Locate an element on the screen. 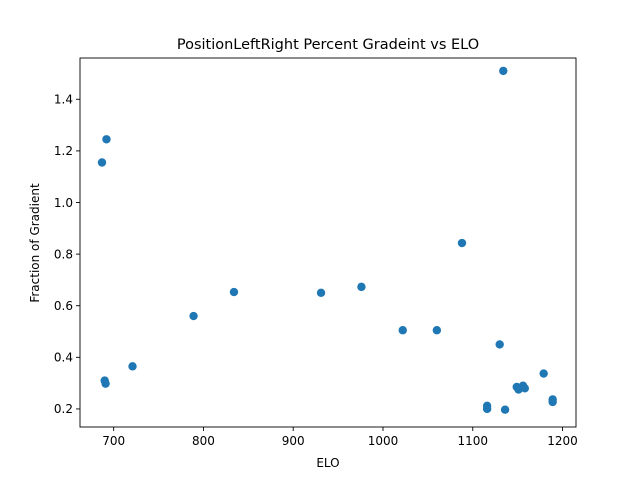  x-tick-label: 1000 is located at coordinates (383, 441).